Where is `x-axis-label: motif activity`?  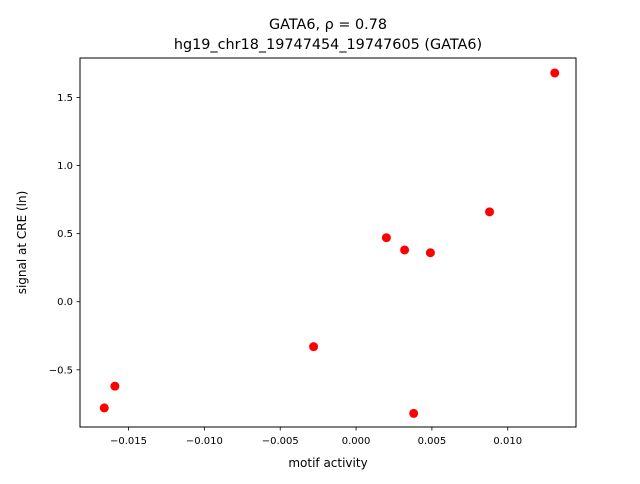 x-axis-label: motif activity is located at coordinates (327, 463).